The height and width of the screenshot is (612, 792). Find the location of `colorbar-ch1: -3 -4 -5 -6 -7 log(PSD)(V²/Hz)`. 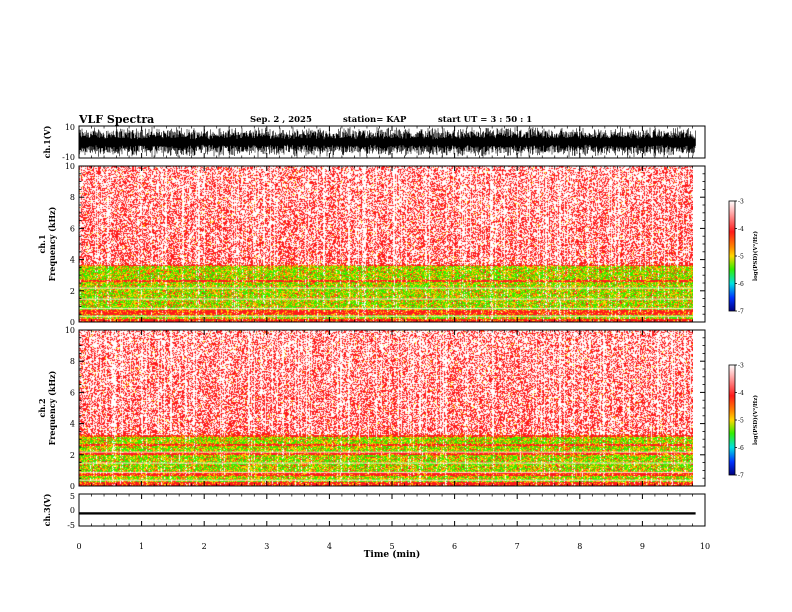

colorbar-ch1: -3 -4 -5 -6 -7 log(PSD)(V²/Hz) is located at coordinates (743, 257).